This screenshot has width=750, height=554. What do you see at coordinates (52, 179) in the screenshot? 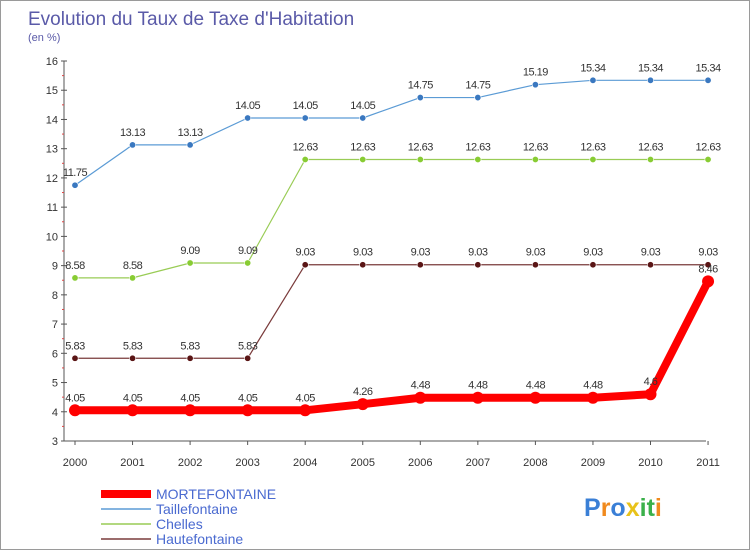
I see `y-tick-label: 12` at bounding box center [52, 179].